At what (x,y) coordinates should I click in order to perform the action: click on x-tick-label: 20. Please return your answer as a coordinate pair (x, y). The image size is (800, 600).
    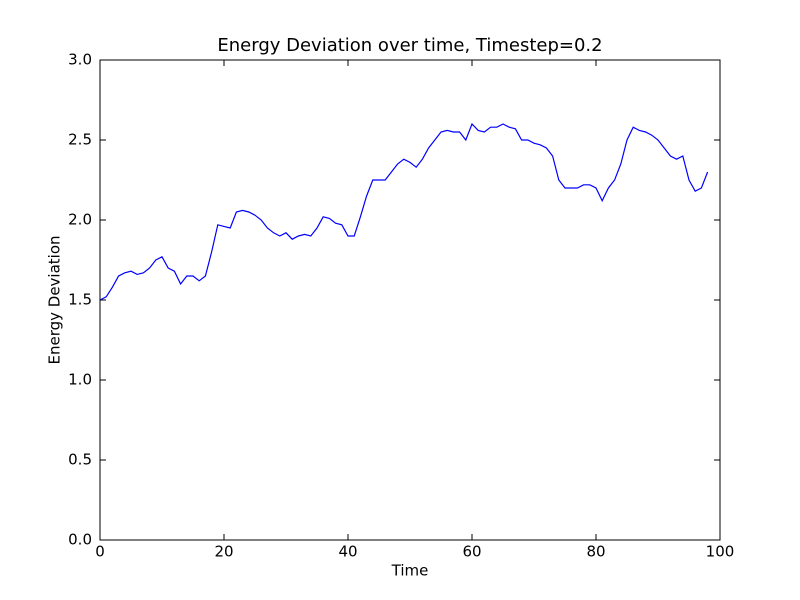
    Looking at the image, I should click on (223, 552).